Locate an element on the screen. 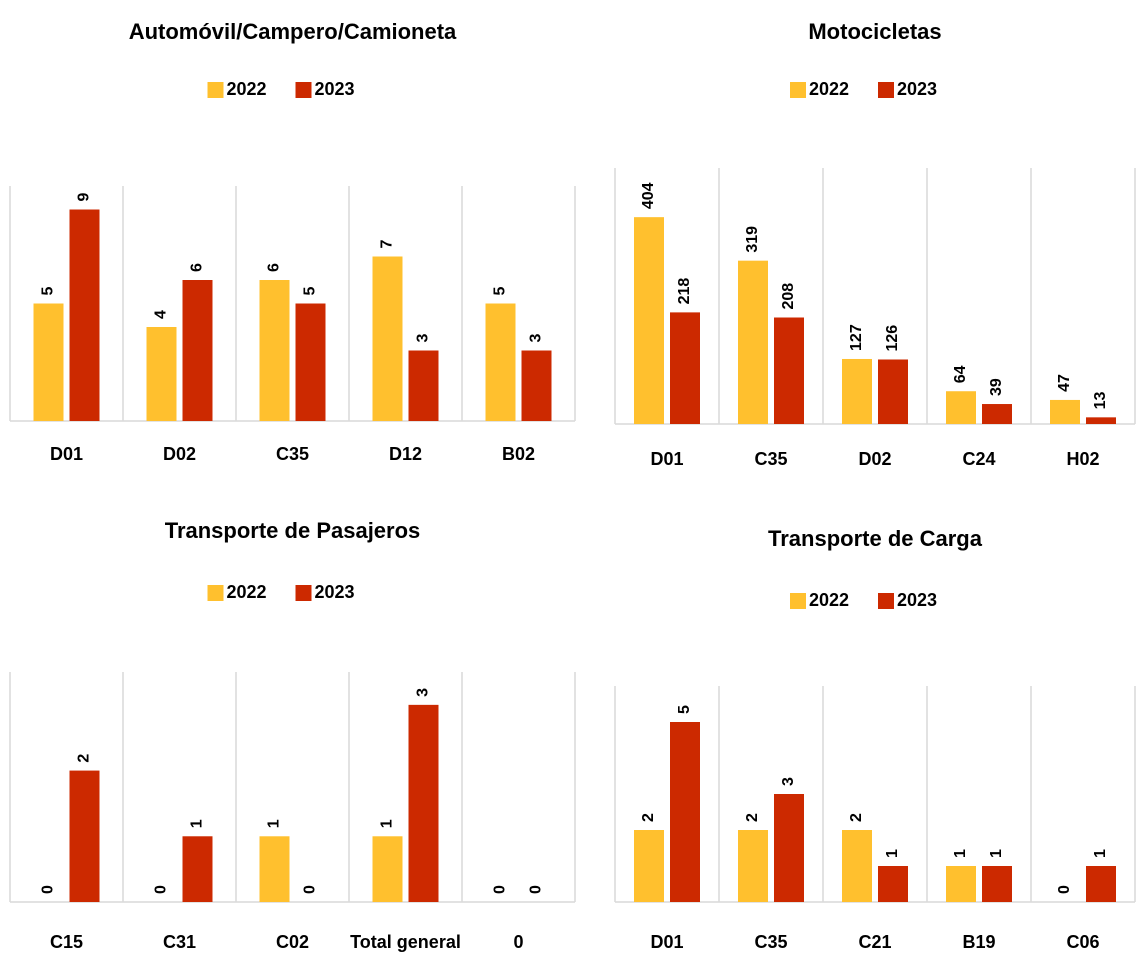 The width and height of the screenshot is (1138, 979). x-tick-label: C15 is located at coordinates (66, 942).